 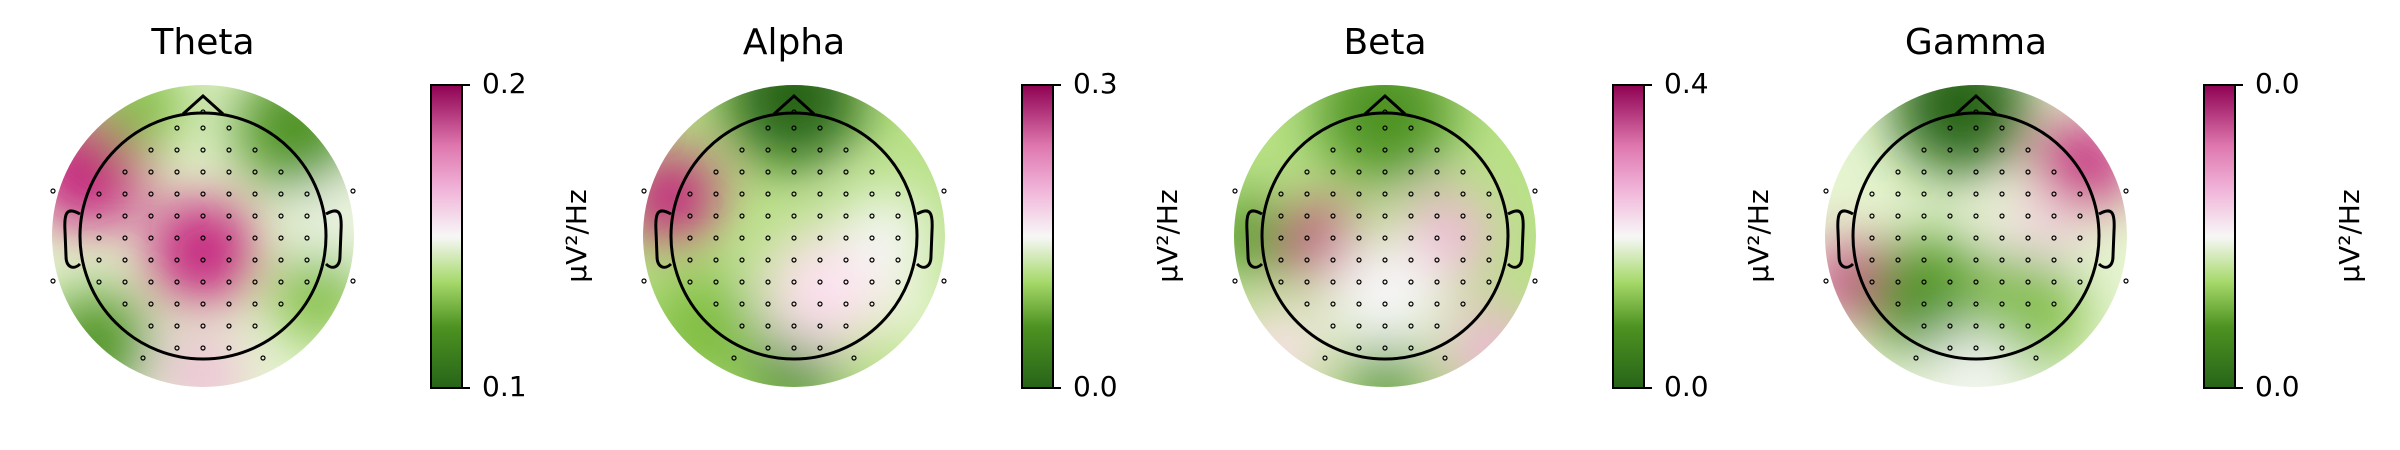 What do you see at coordinates (1095, 83) in the screenshot?
I see `colorbar-tick-label: 0.3` at bounding box center [1095, 83].